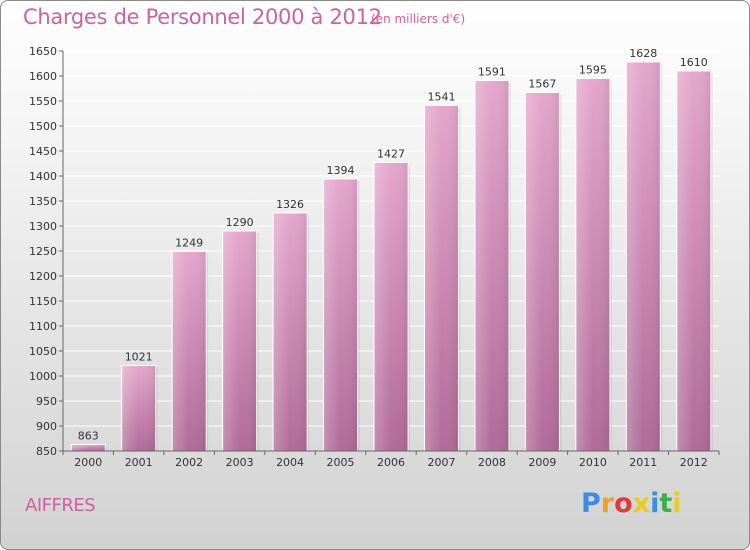 This screenshot has height=550, width=750. Describe the element at coordinates (43, 251) in the screenshot. I see `y-tick-label: 1250` at that location.